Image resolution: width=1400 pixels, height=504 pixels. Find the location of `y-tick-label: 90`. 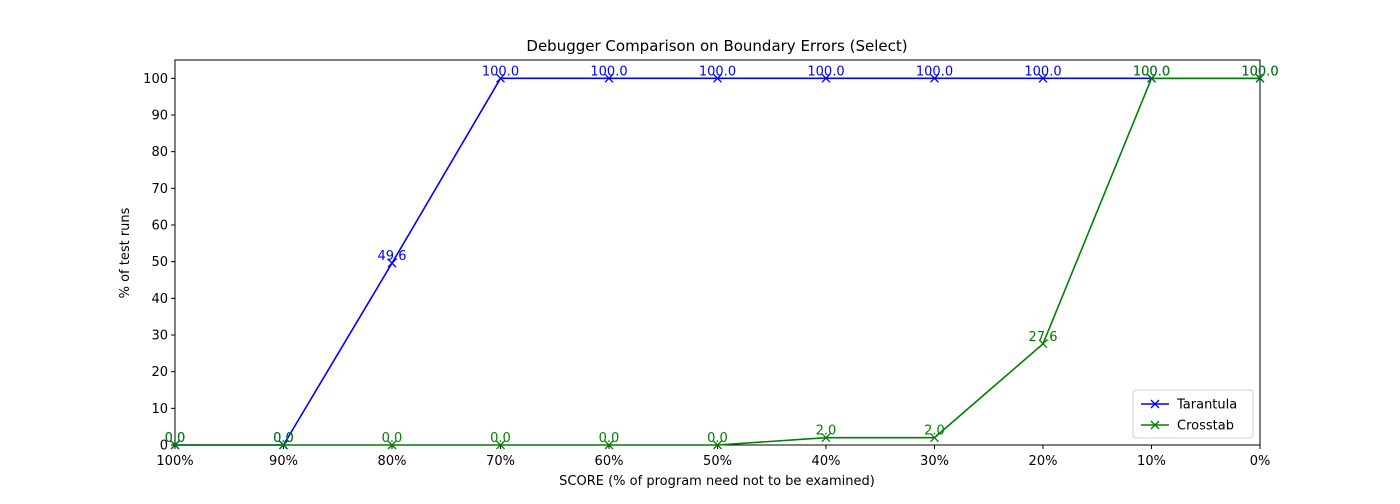

y-tick-label: 90 is located at coordinates (159, 116).